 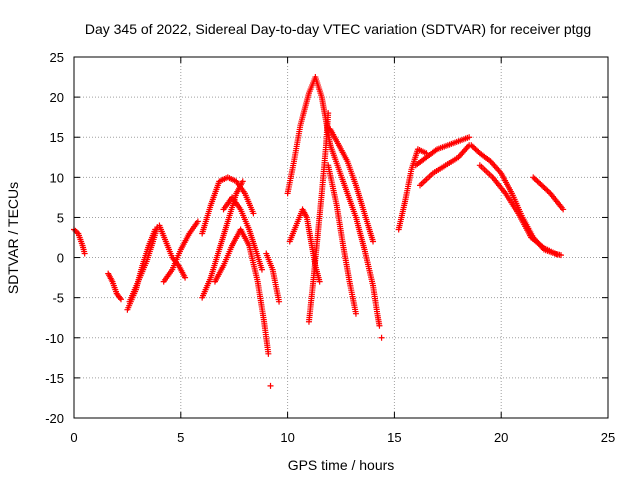 I want to click on y-tick-label: -10, so click(x=54, y=338).